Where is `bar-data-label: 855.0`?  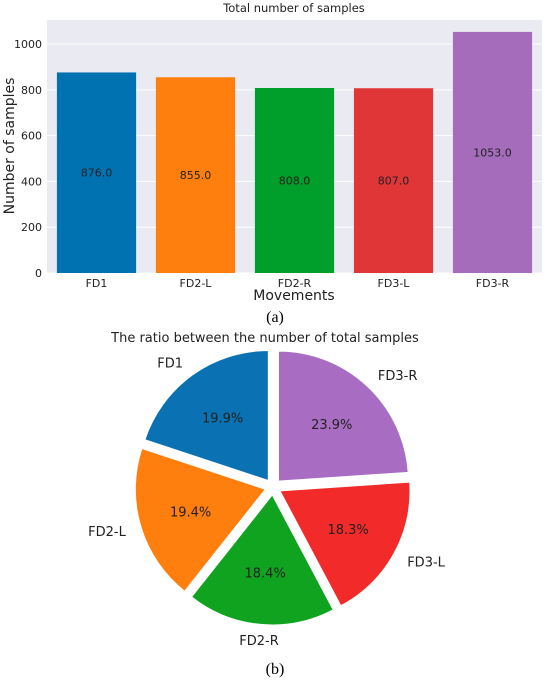 bar-data-label: 855.0 is located at coordinates (196, 175).